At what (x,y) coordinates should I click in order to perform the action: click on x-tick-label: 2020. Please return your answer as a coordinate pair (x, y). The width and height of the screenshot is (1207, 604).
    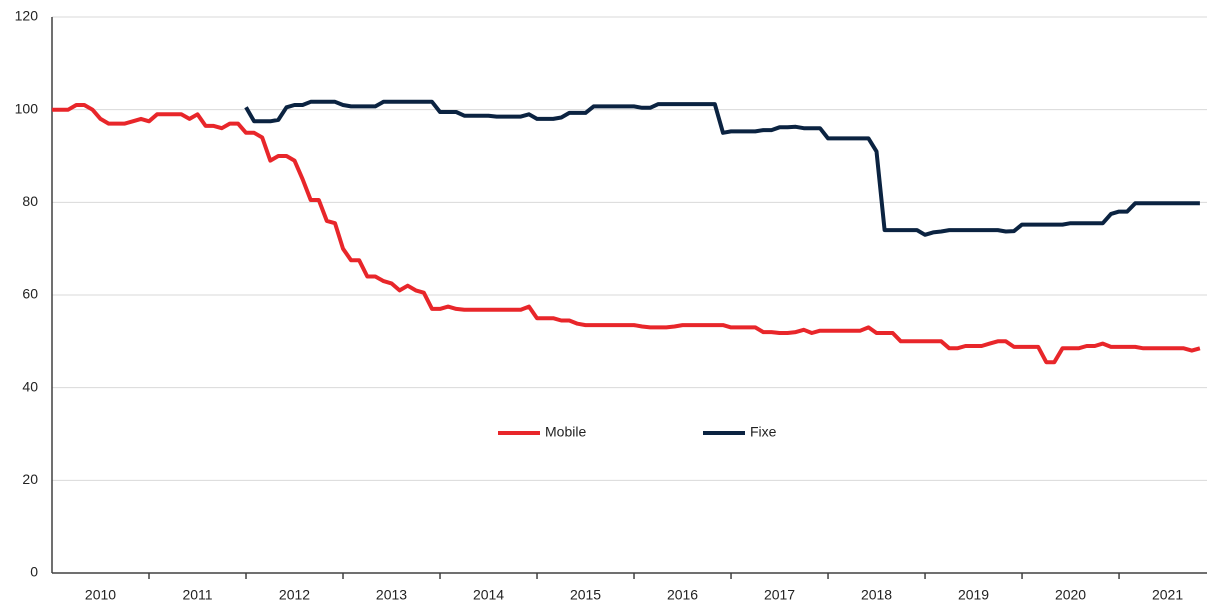
    Looking at the image, I should click on (1070, 595).